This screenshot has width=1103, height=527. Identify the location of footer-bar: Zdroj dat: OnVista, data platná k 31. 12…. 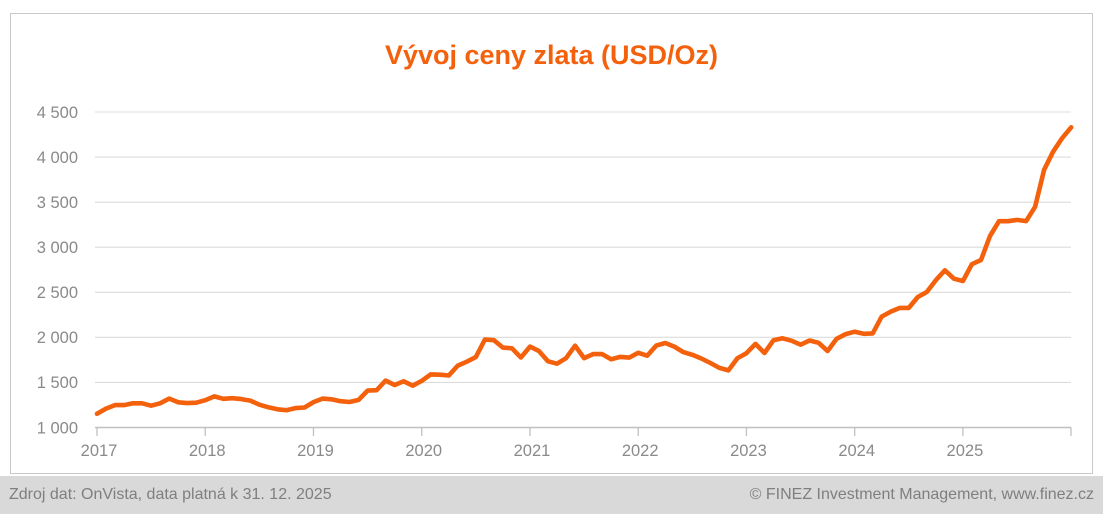
(551, 495).